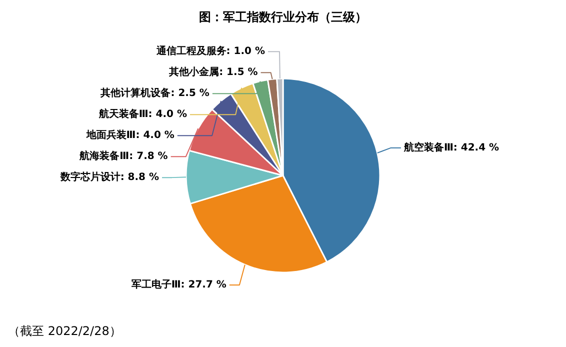  I want to click on slice-label: 航海装备Ⅲ: 7.8 %, so click(123, 156).